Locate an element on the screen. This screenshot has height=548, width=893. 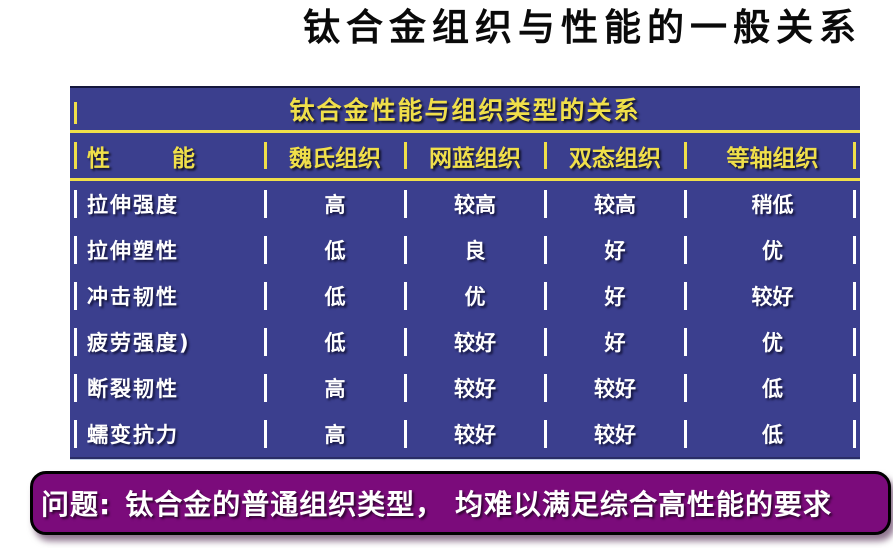
row-property: 断裂韧性 is located at coordinates (167, 388).